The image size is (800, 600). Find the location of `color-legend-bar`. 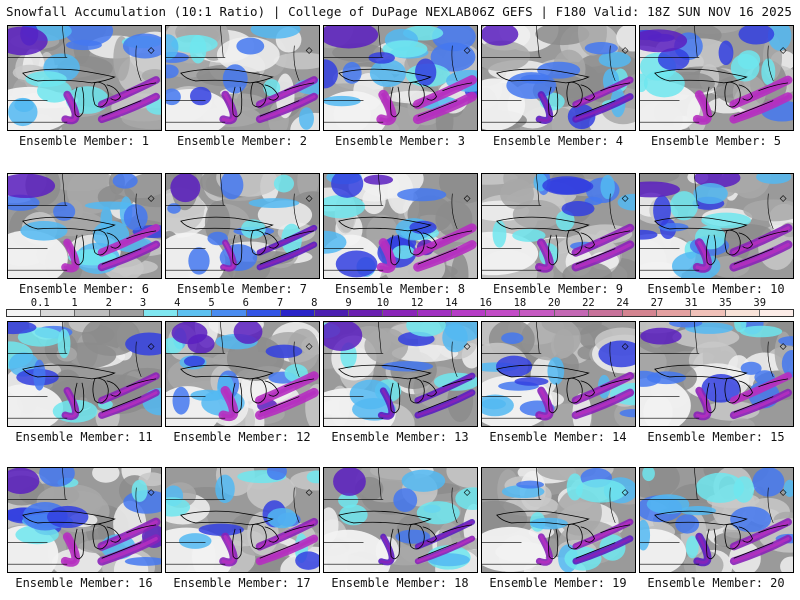

color-legend-bar is located at coordinates (400, 313).